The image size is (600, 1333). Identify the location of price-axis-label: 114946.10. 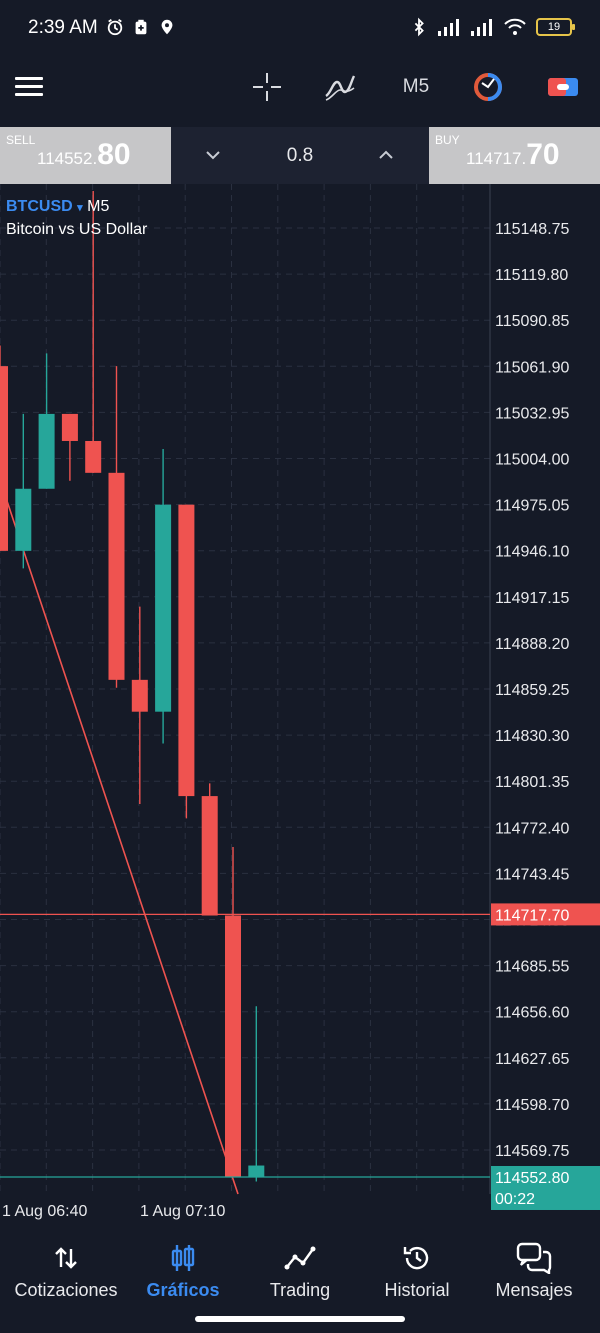
(532, 552).